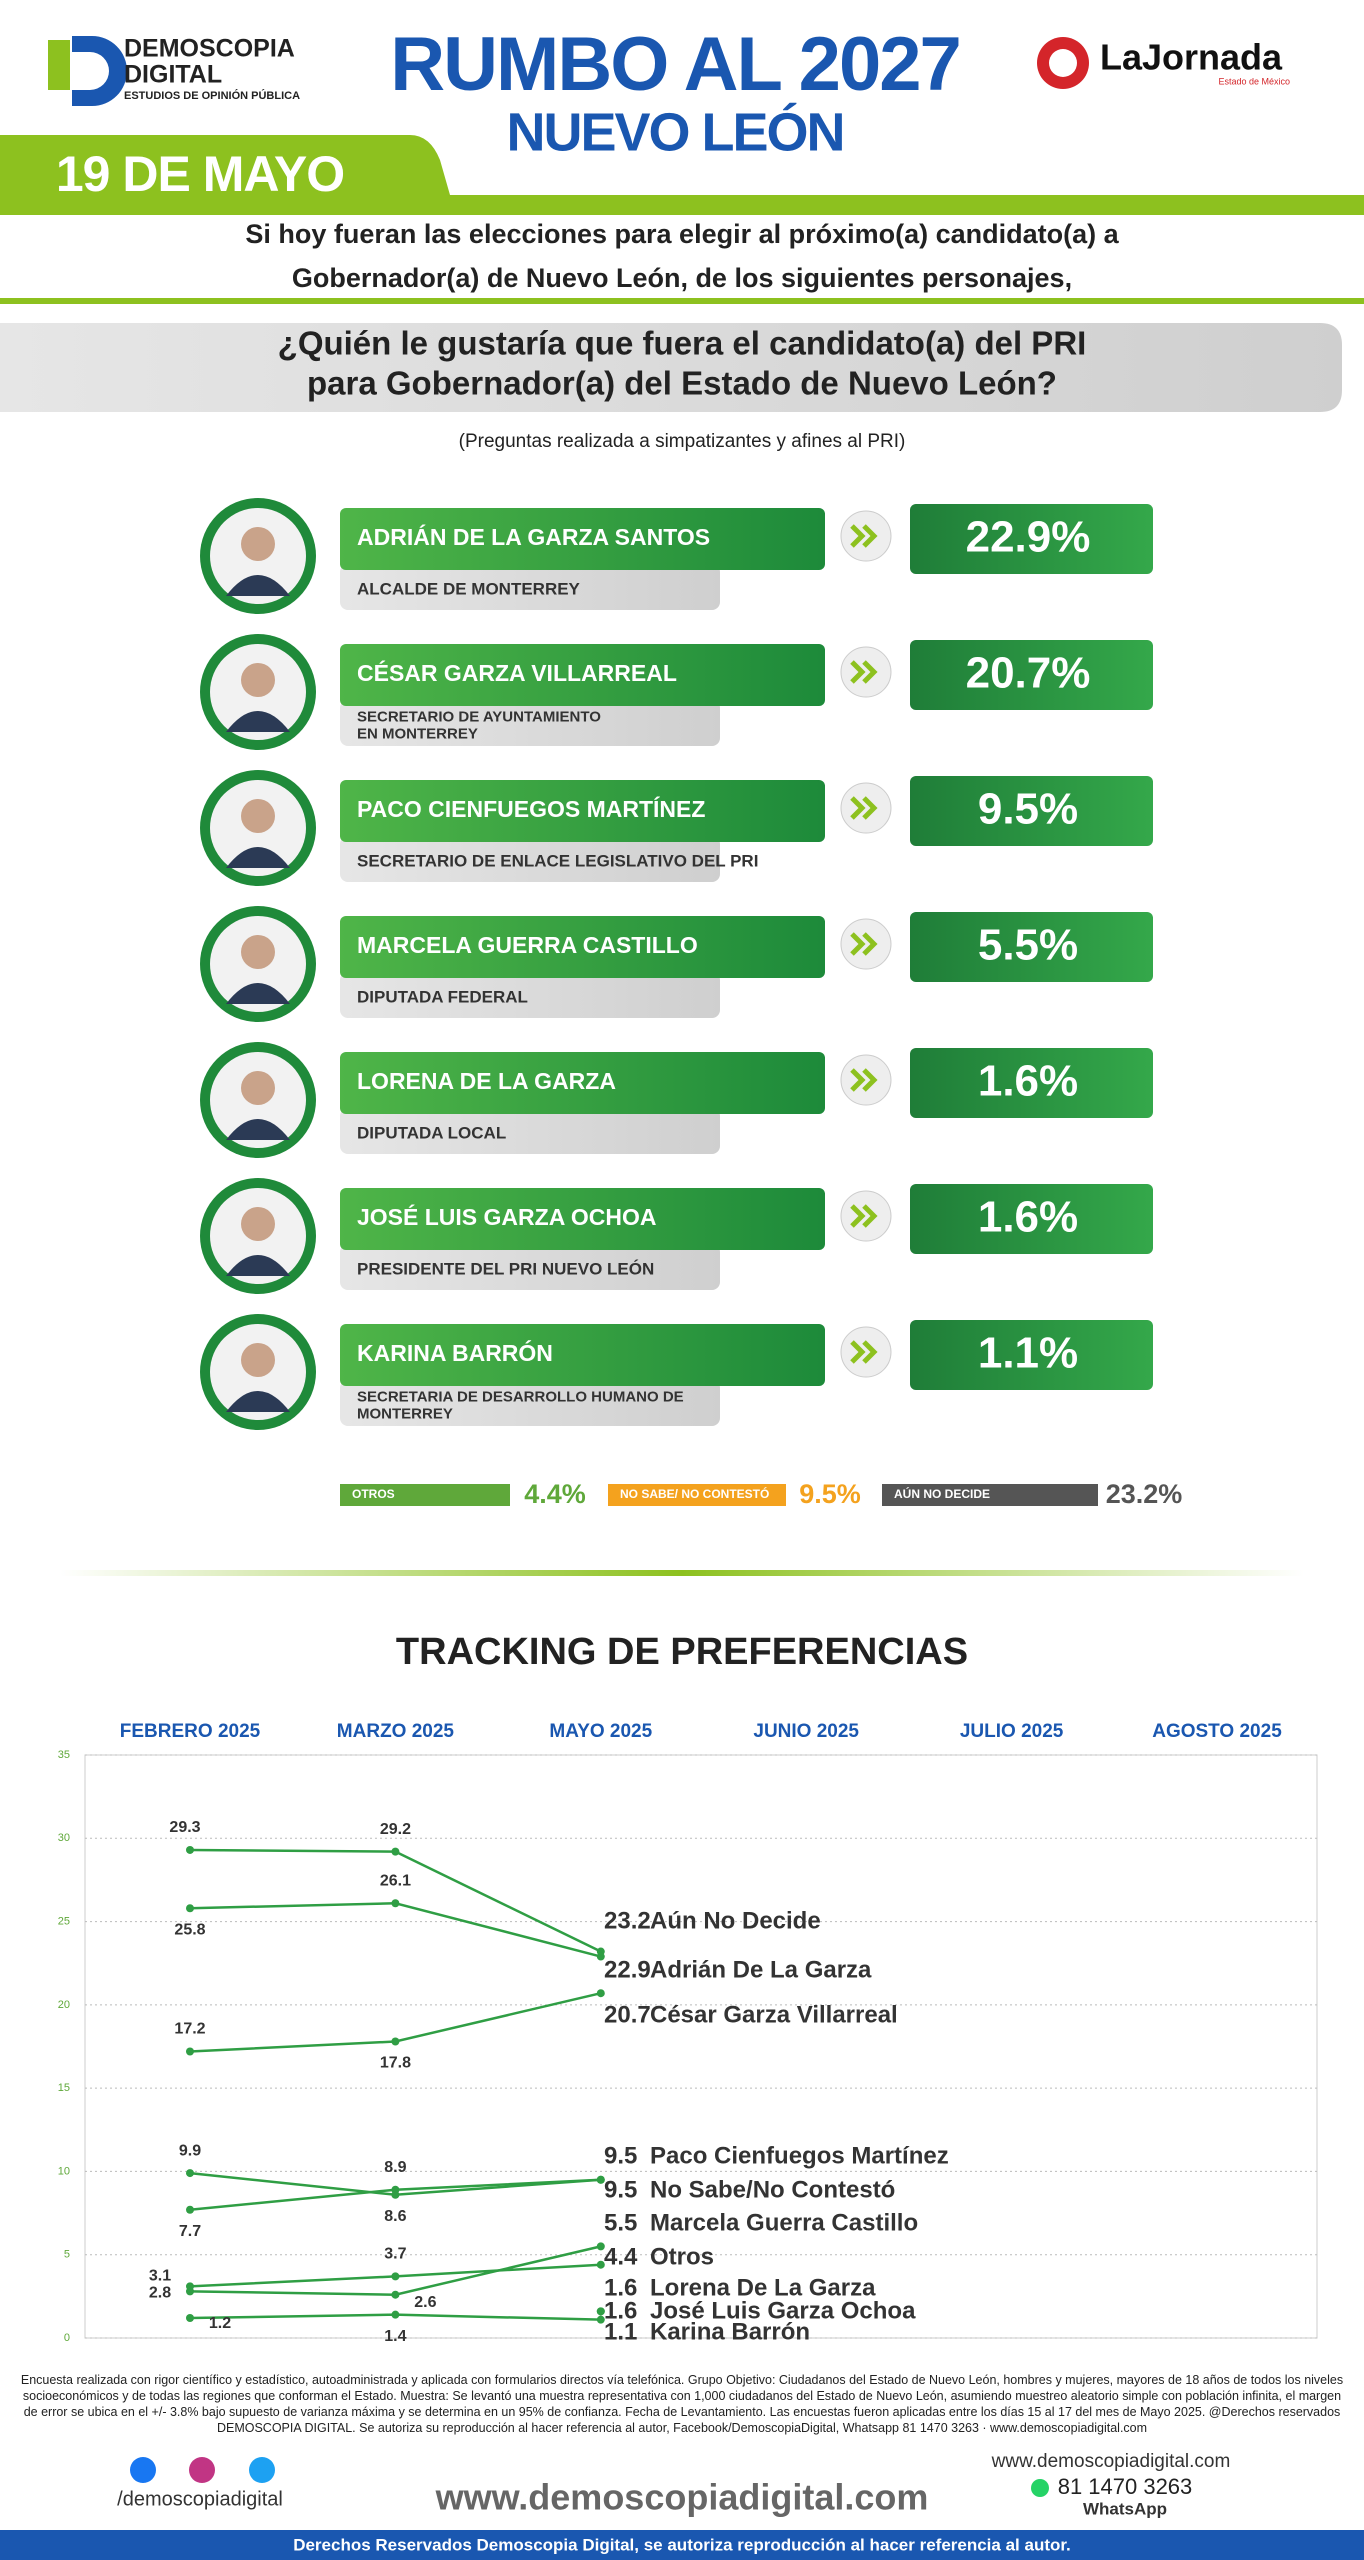  What do you see at coordinates (730, 2331) in the screenshot?
I see `series-name: Karina Barrón` at bounding box center [730, 2331].